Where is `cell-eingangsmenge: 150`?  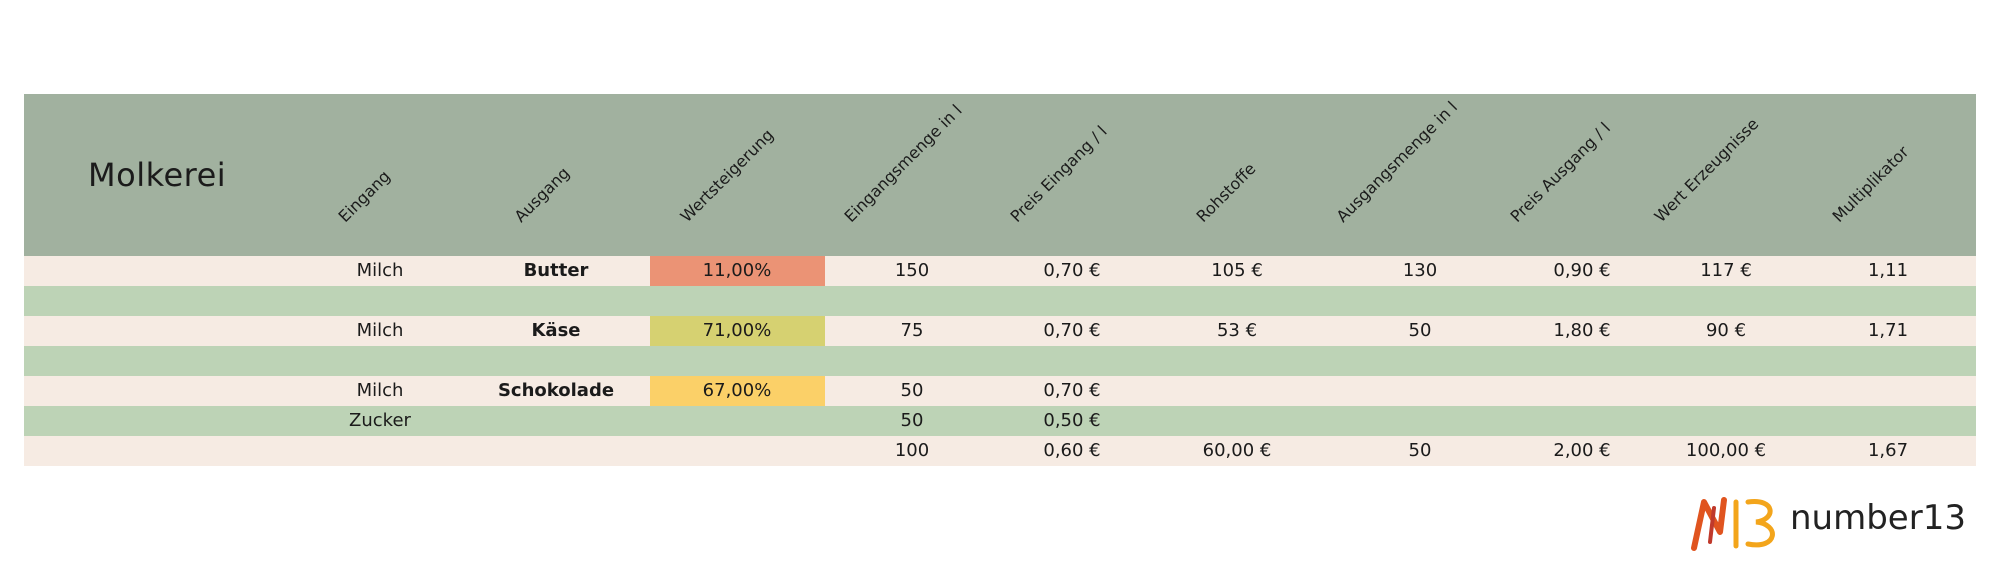 cell-eingangsmenge: 150 is located at coordinates (912, 270).